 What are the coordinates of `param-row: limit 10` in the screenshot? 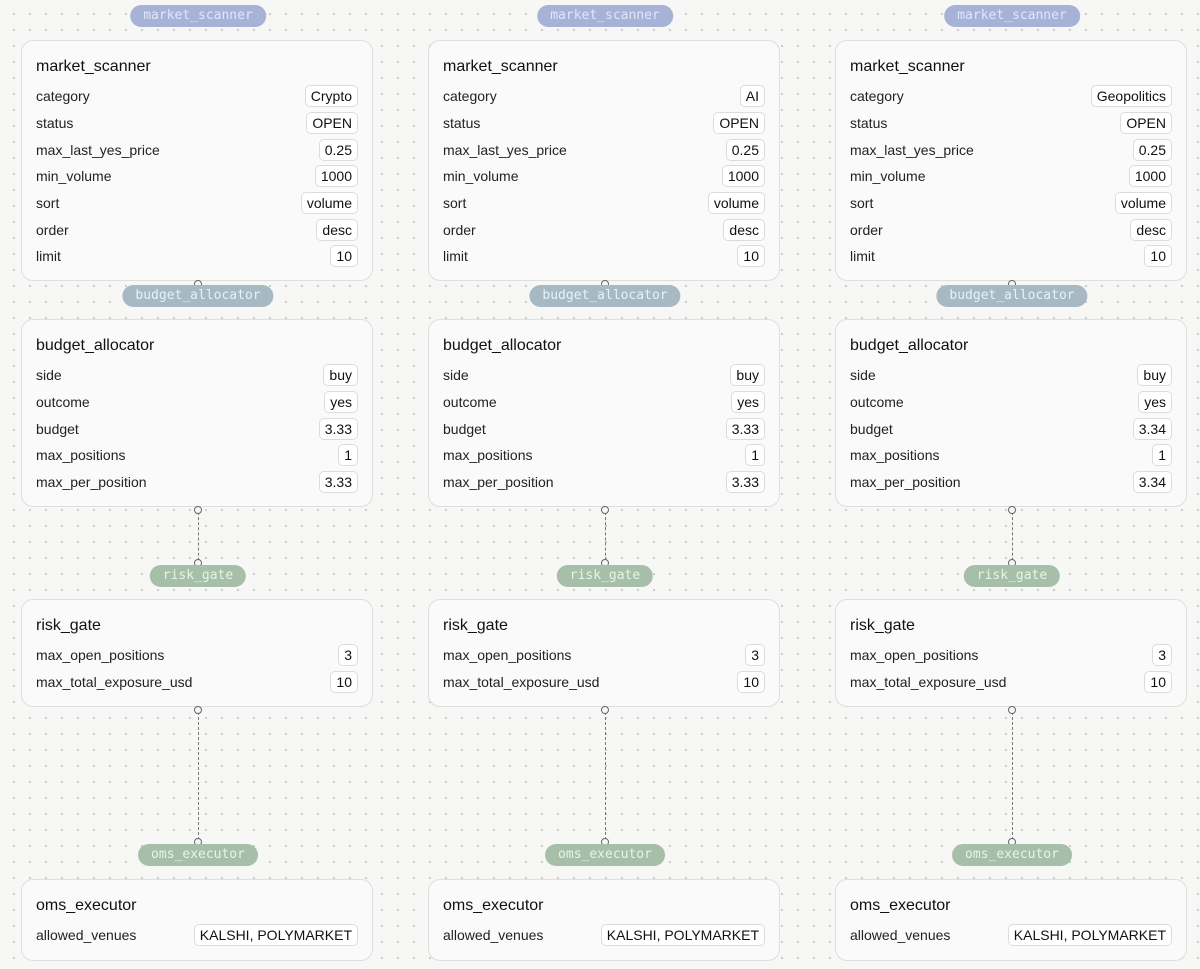 It's located at (604, 256).